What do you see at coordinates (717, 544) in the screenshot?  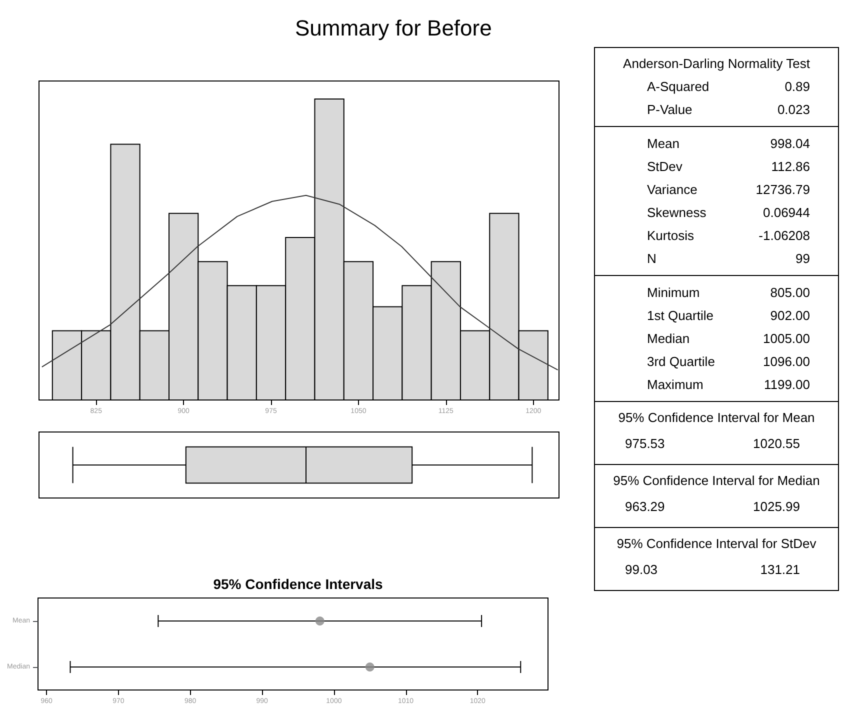 I see `text: 95% Confidence Interval for StDev` at bounding box center [717, 544].